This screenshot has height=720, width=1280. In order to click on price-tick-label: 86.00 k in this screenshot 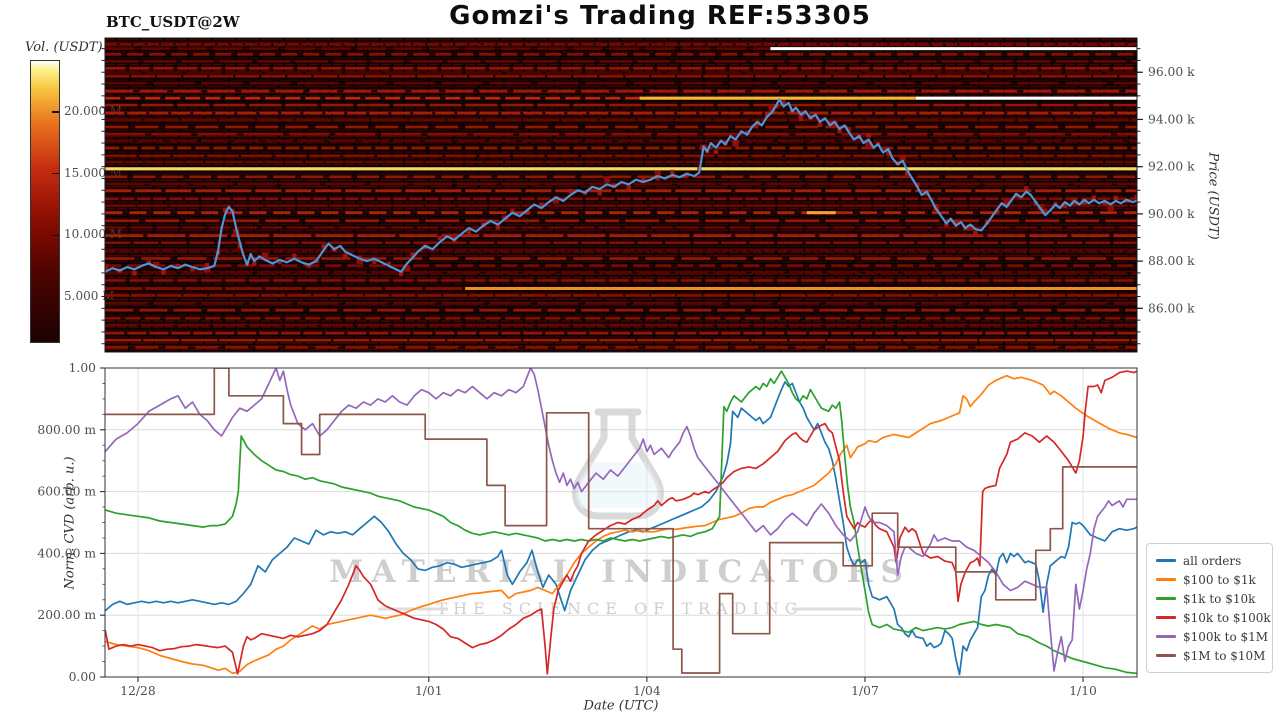, I will do `click(1171, 308)`.